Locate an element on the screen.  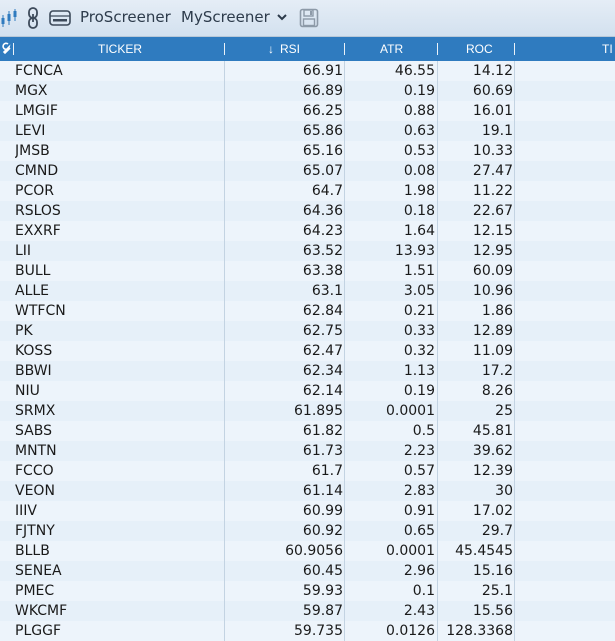
atr-cell: 1.64 is located at coordinates (419, 231).